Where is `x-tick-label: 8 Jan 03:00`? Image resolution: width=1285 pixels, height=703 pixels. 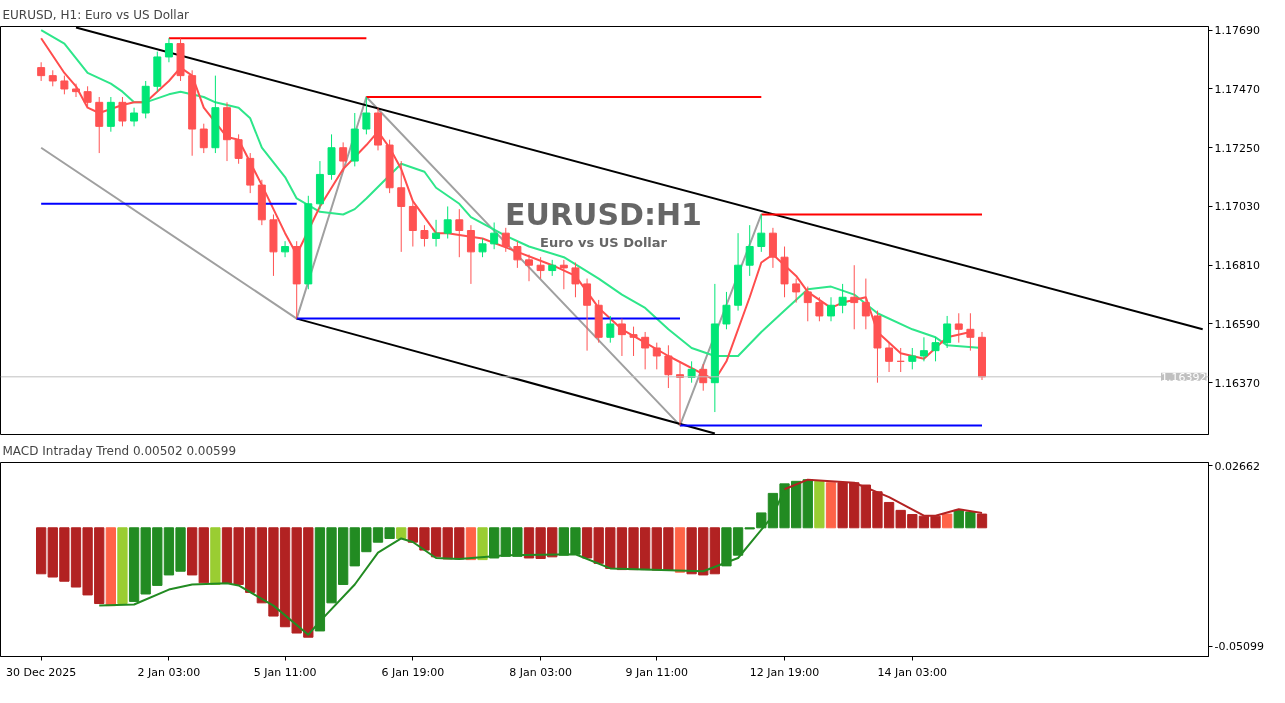
x-tick-label: 8 Jan 03:00 is located at coordinates (540, 672).